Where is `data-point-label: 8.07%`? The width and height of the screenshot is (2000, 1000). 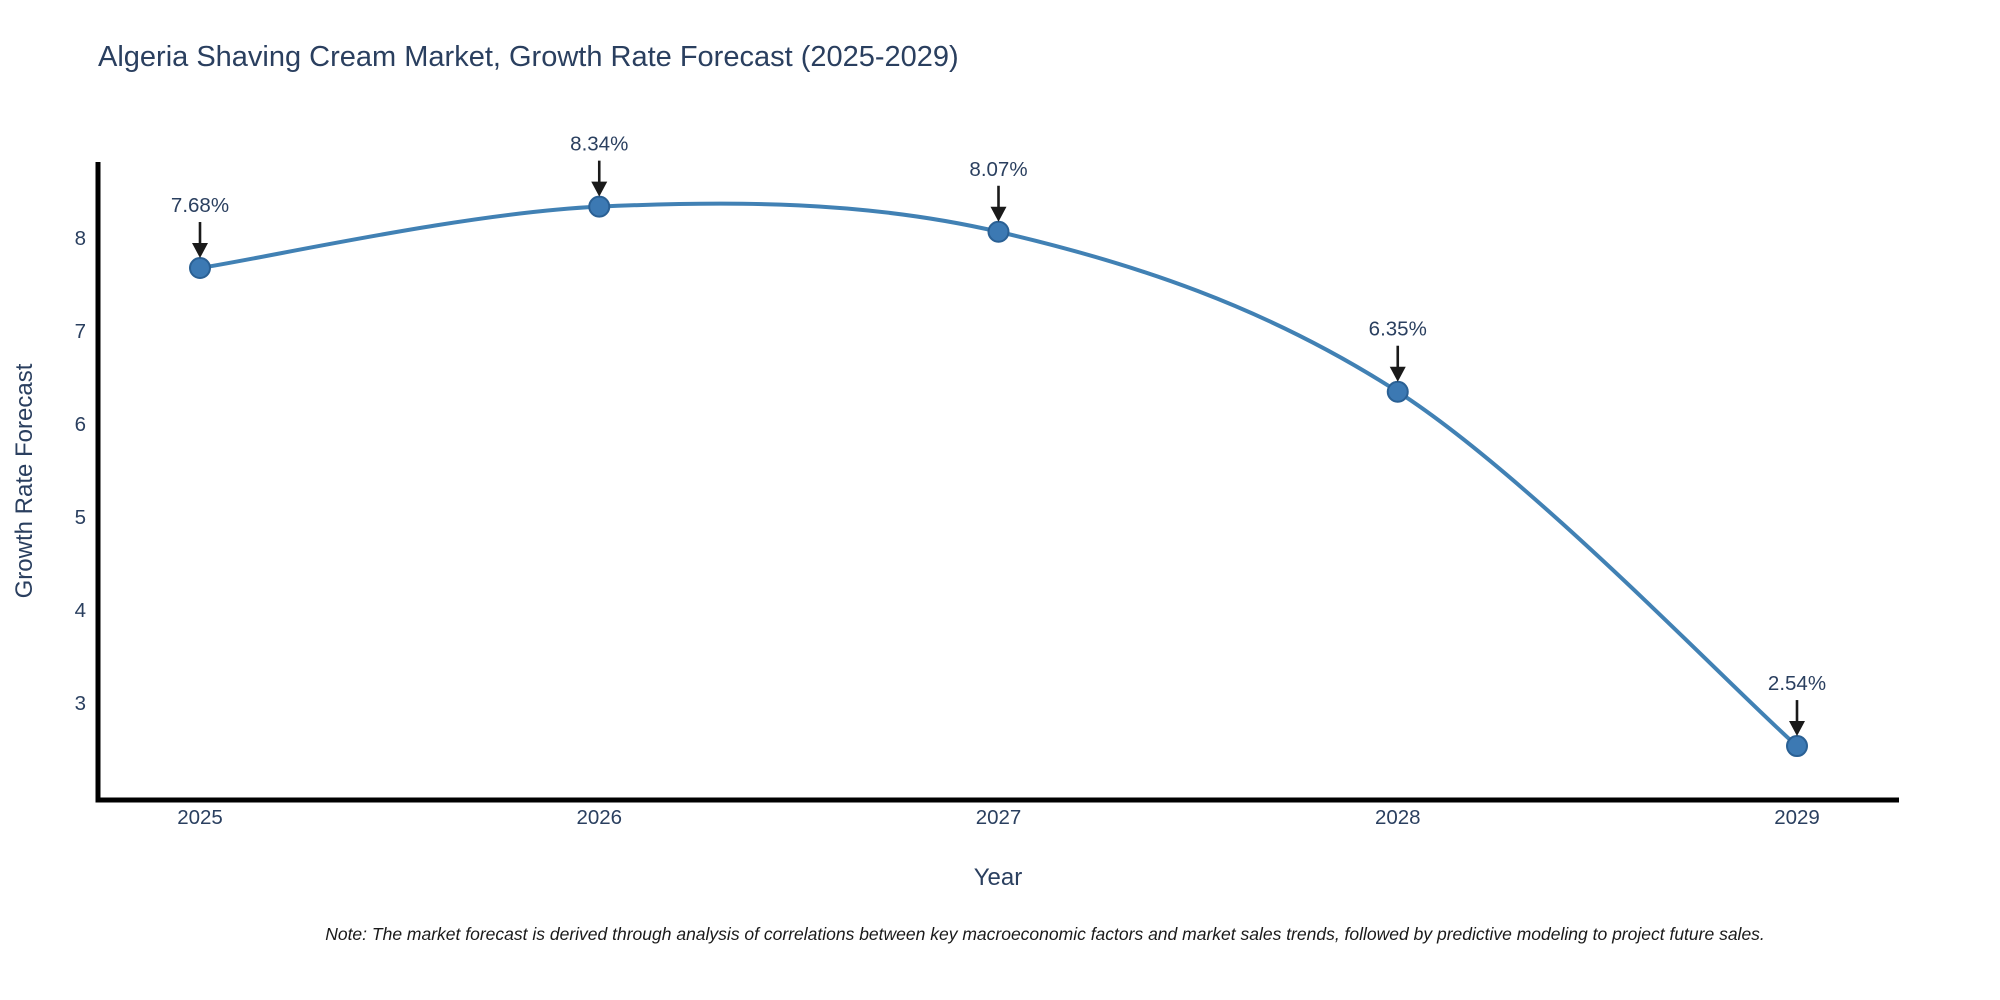
data-point-label: 8.07% is located at coordinates (998, 169).